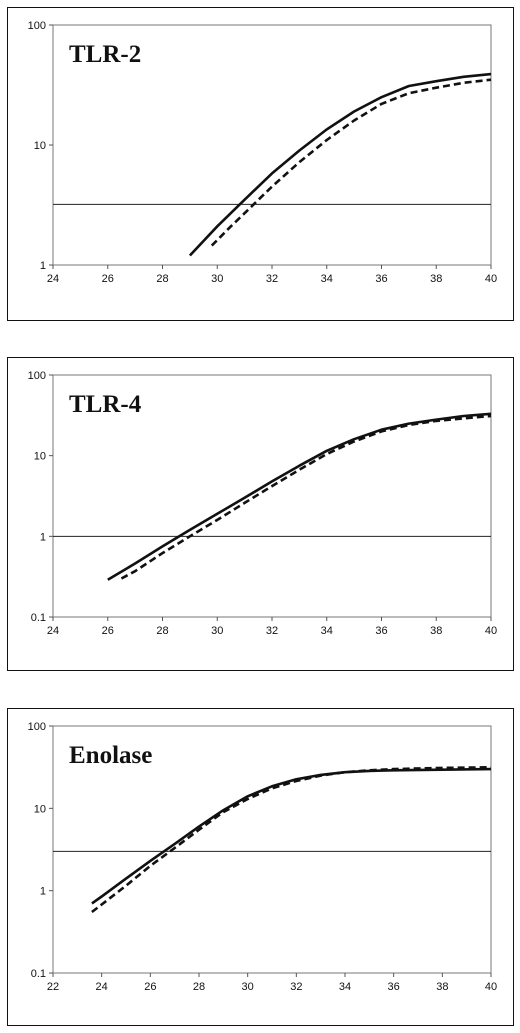  Describe the element at coordinates (491, 279) in the screenshot. I see `tlr2-x-tick-label: 40` at that location.